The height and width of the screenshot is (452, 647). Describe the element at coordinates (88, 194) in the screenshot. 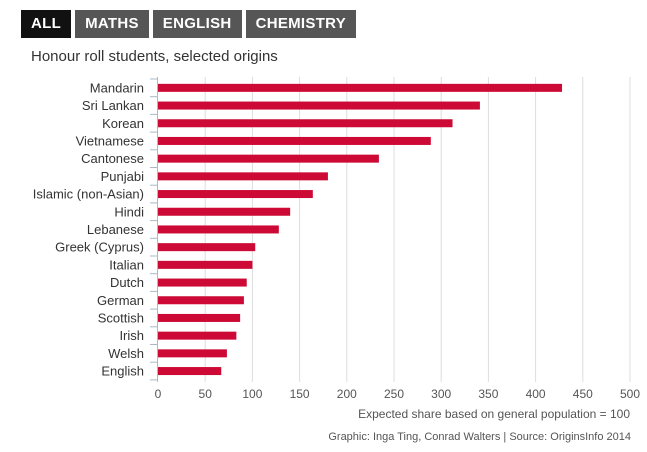

I see `category-label: Islamic (non-Asian)` at that location.